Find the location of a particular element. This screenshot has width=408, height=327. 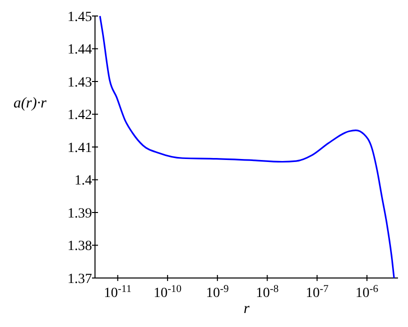

y-tick-label: 1.42 is located at coordinates (80, 116).